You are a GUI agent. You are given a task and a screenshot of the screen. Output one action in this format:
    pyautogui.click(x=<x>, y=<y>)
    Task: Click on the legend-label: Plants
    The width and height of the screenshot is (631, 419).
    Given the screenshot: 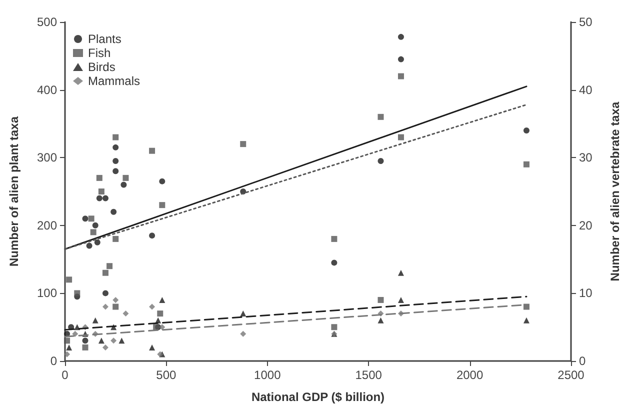 What is the action you would take?
    pyautogui.click(x=105, y=39)
    